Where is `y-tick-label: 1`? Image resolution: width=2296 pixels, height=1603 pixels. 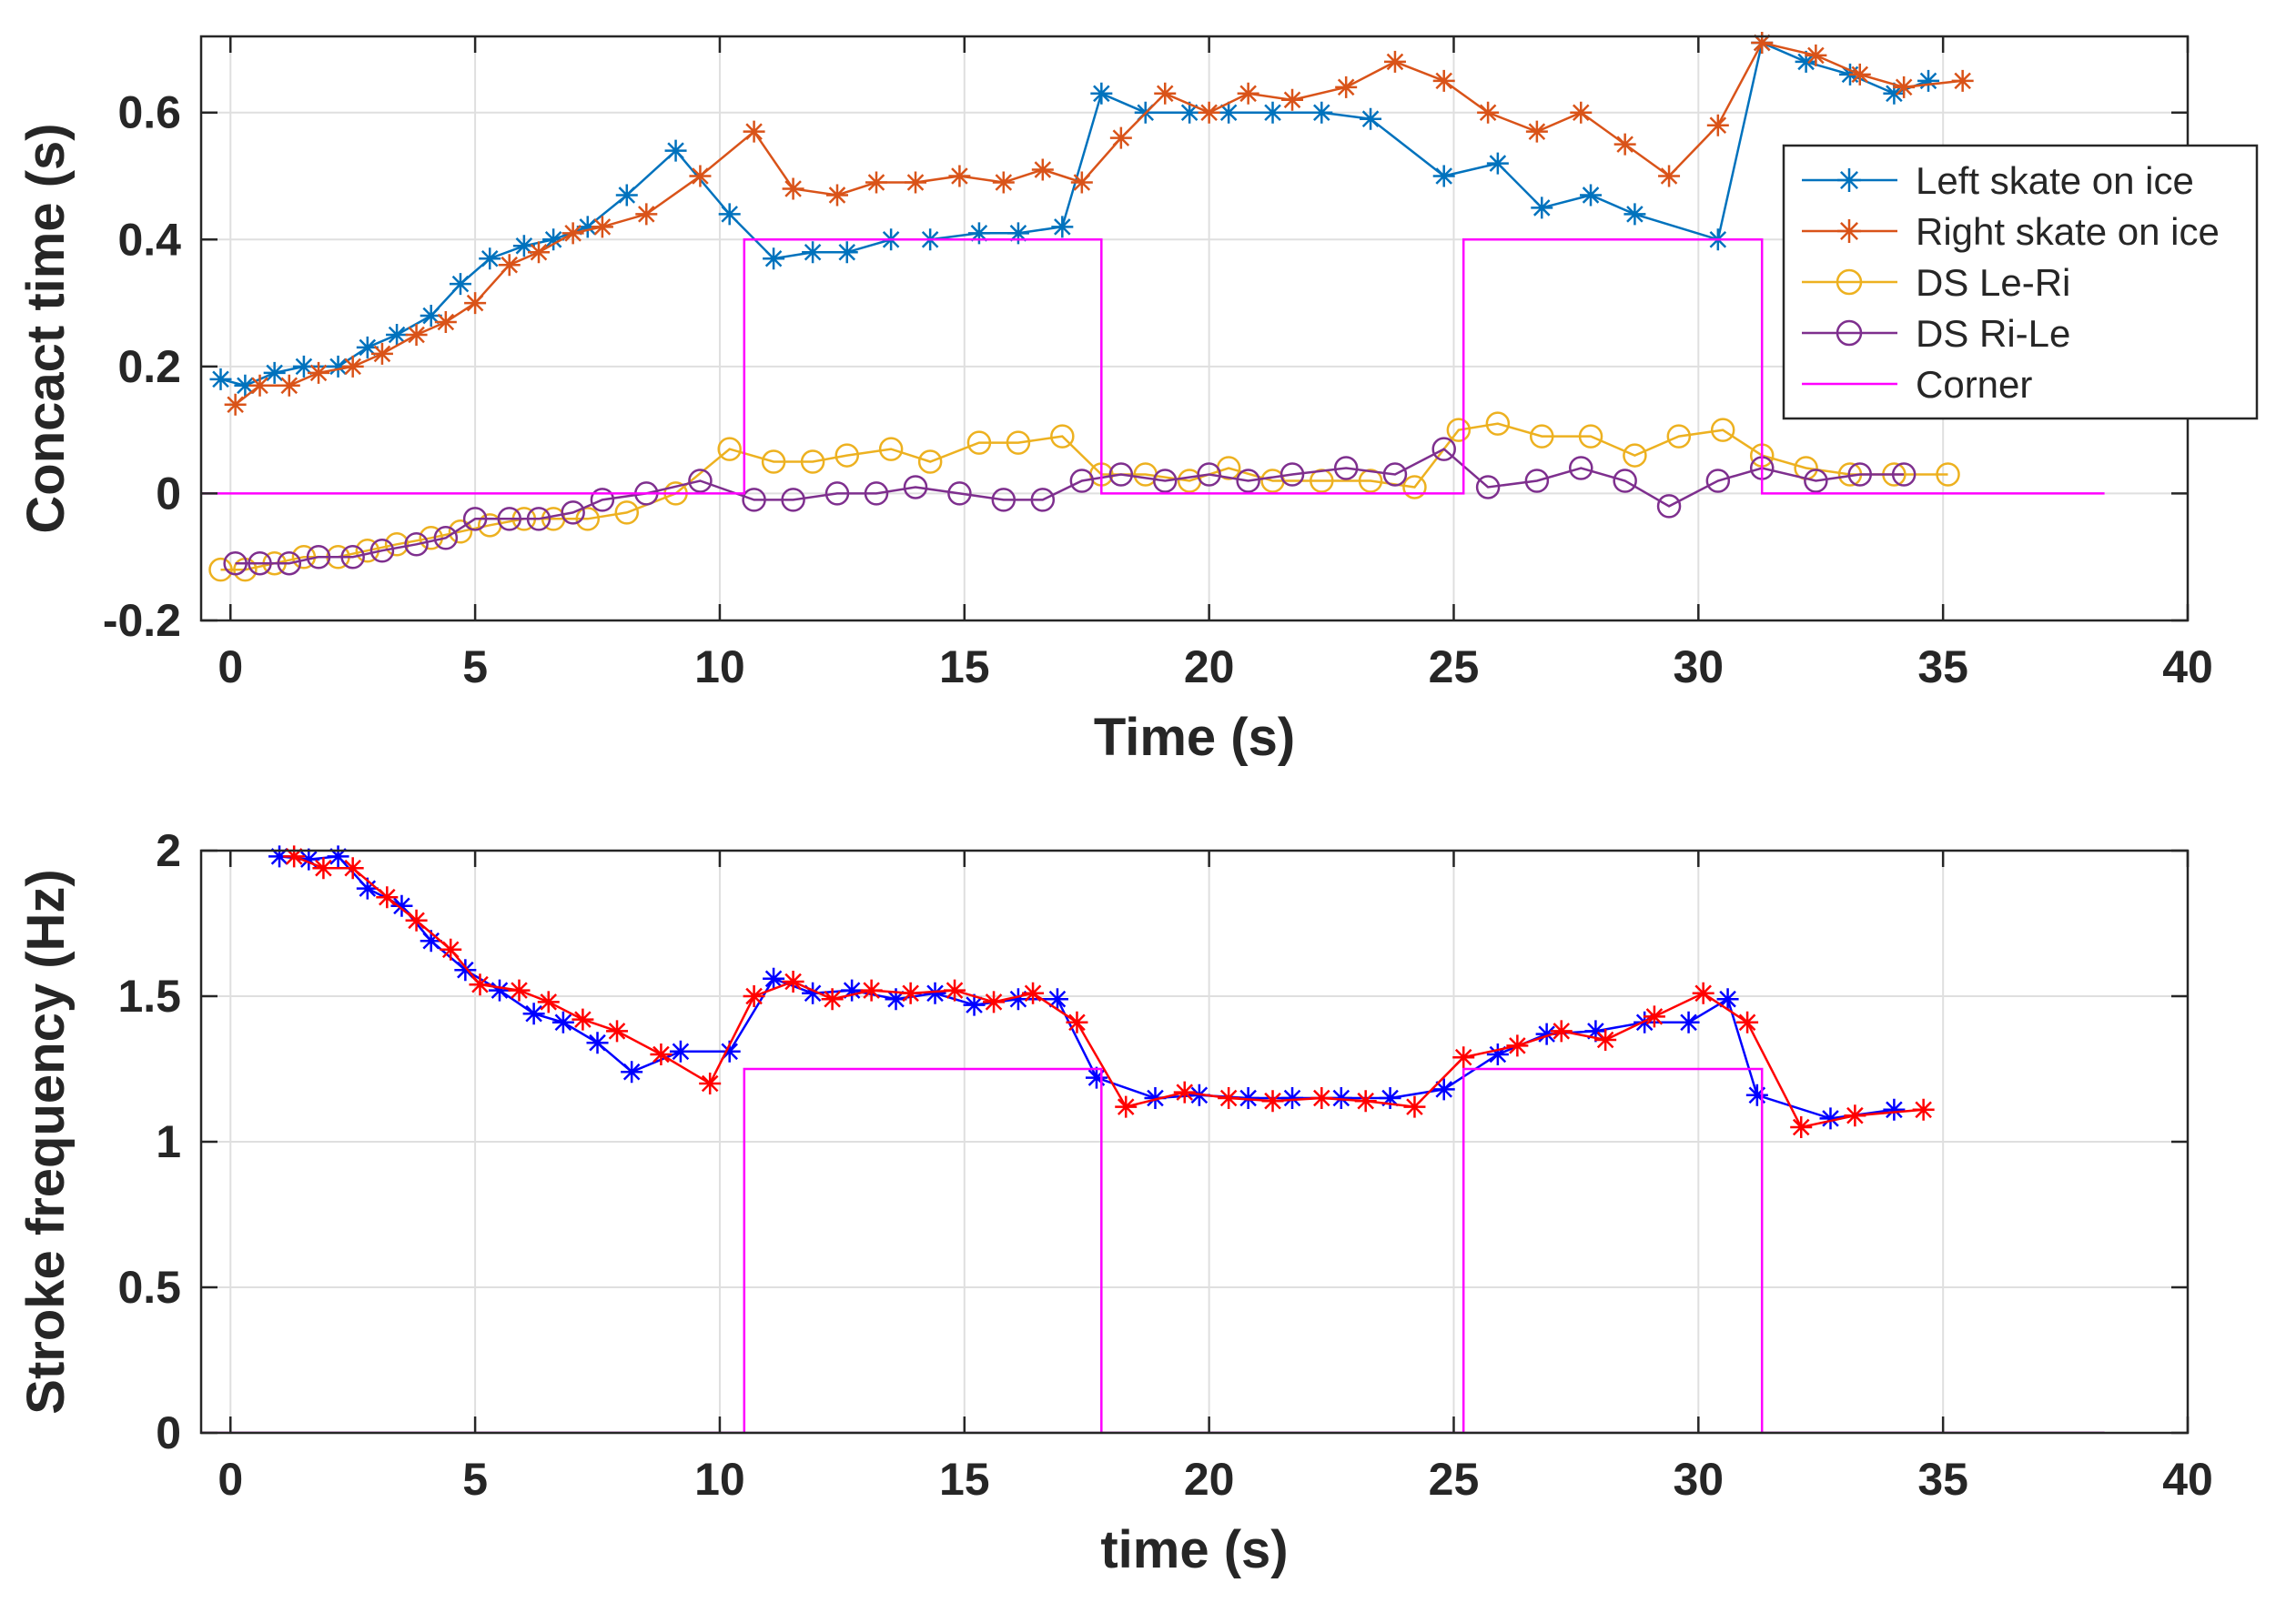
y-tick-label: 1 is located at coordinates (169, 1141).